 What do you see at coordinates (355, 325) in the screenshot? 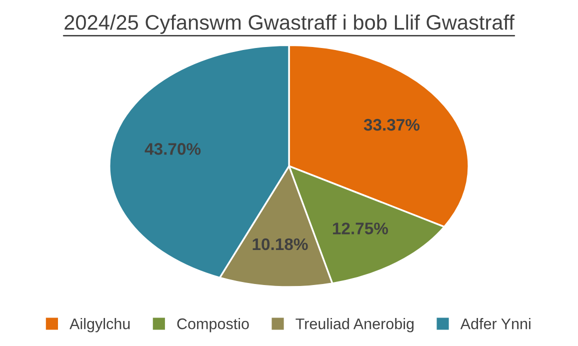
I see `legend-label: Treuliad Anerobig` at bounding box center [355, 325].